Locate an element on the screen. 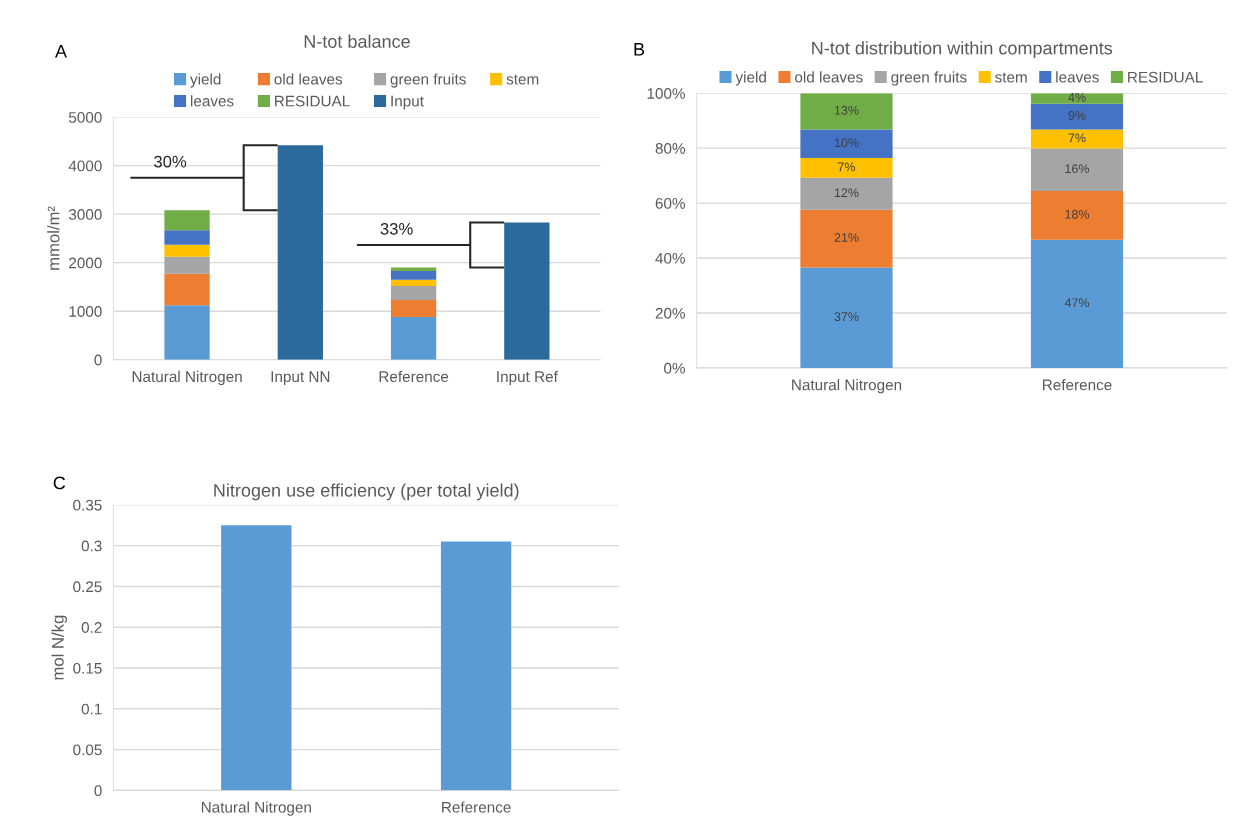 The width and height of the screenshot is (1233, 825). data-label: 12% is located at coordinates (846, 193).